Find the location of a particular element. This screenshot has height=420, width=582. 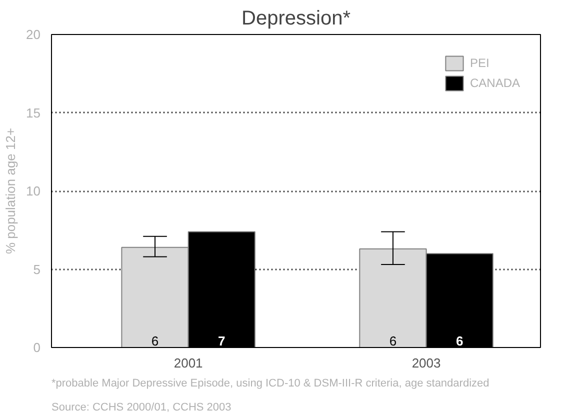

y-tick-label: 15 is located at coordinates (33, 112).